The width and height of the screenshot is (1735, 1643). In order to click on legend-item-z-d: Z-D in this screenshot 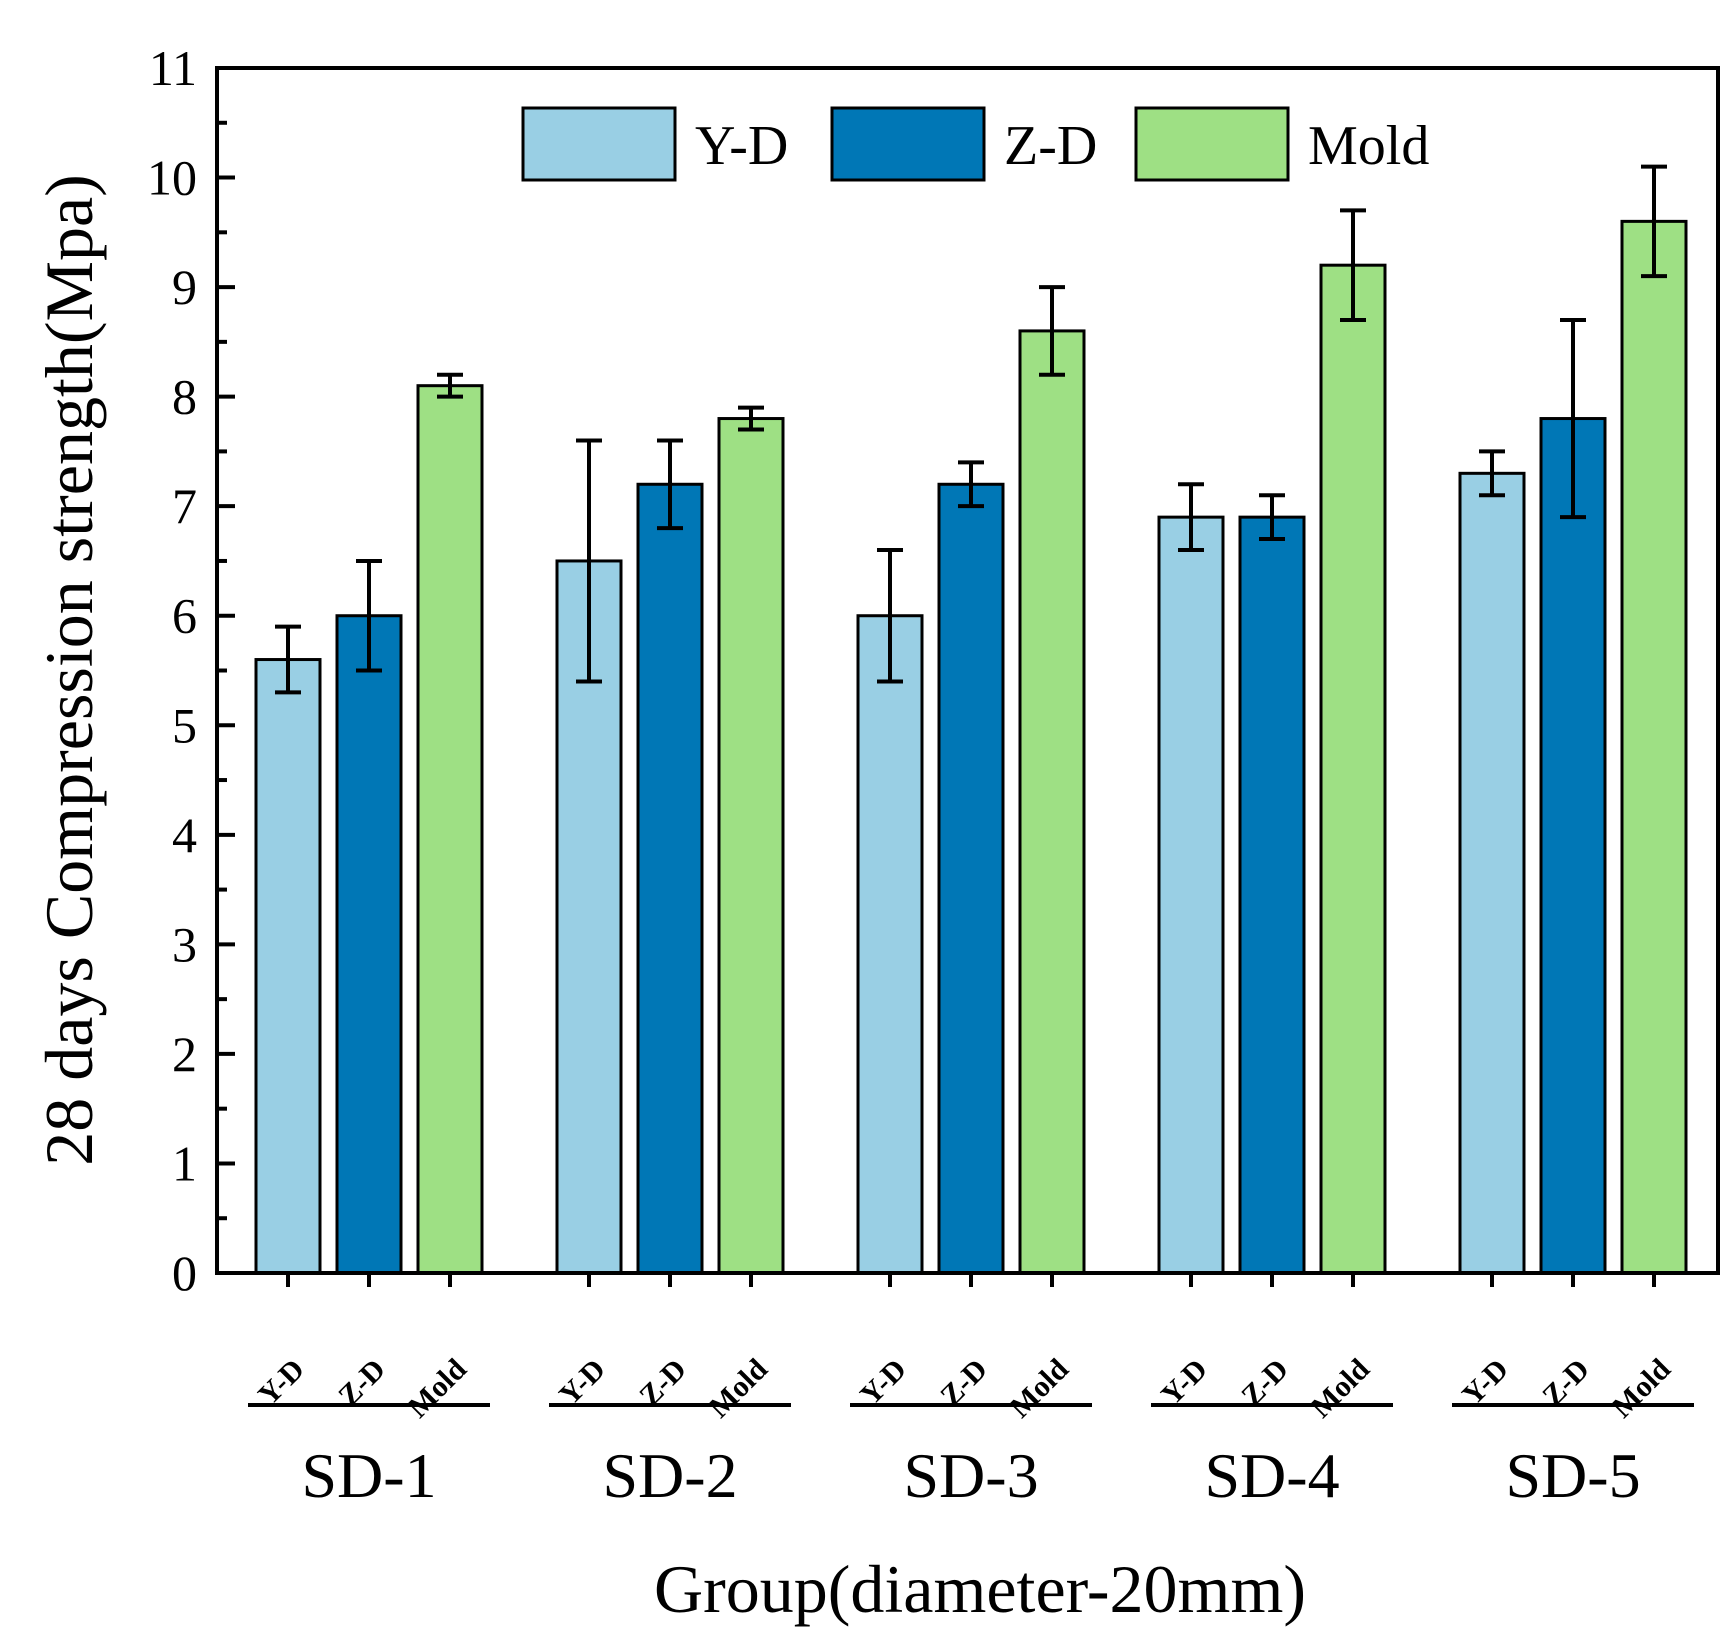, I will do `click(963, 144)`.